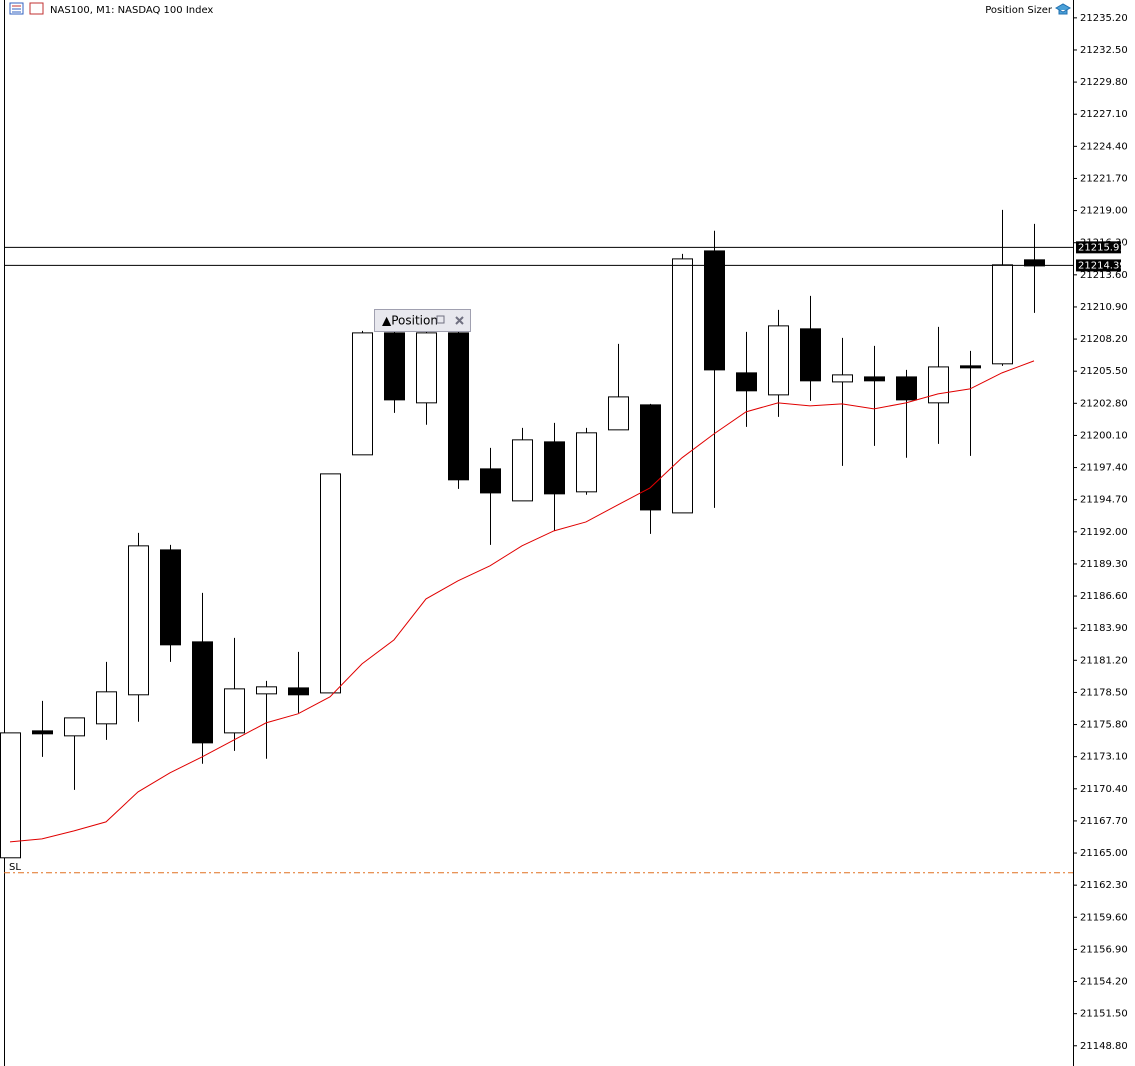  What do you see at coordinates (1104, 114) in the screenshot?
I see `y-tick-label: 21227.10` at bounding box center [1104, 114].